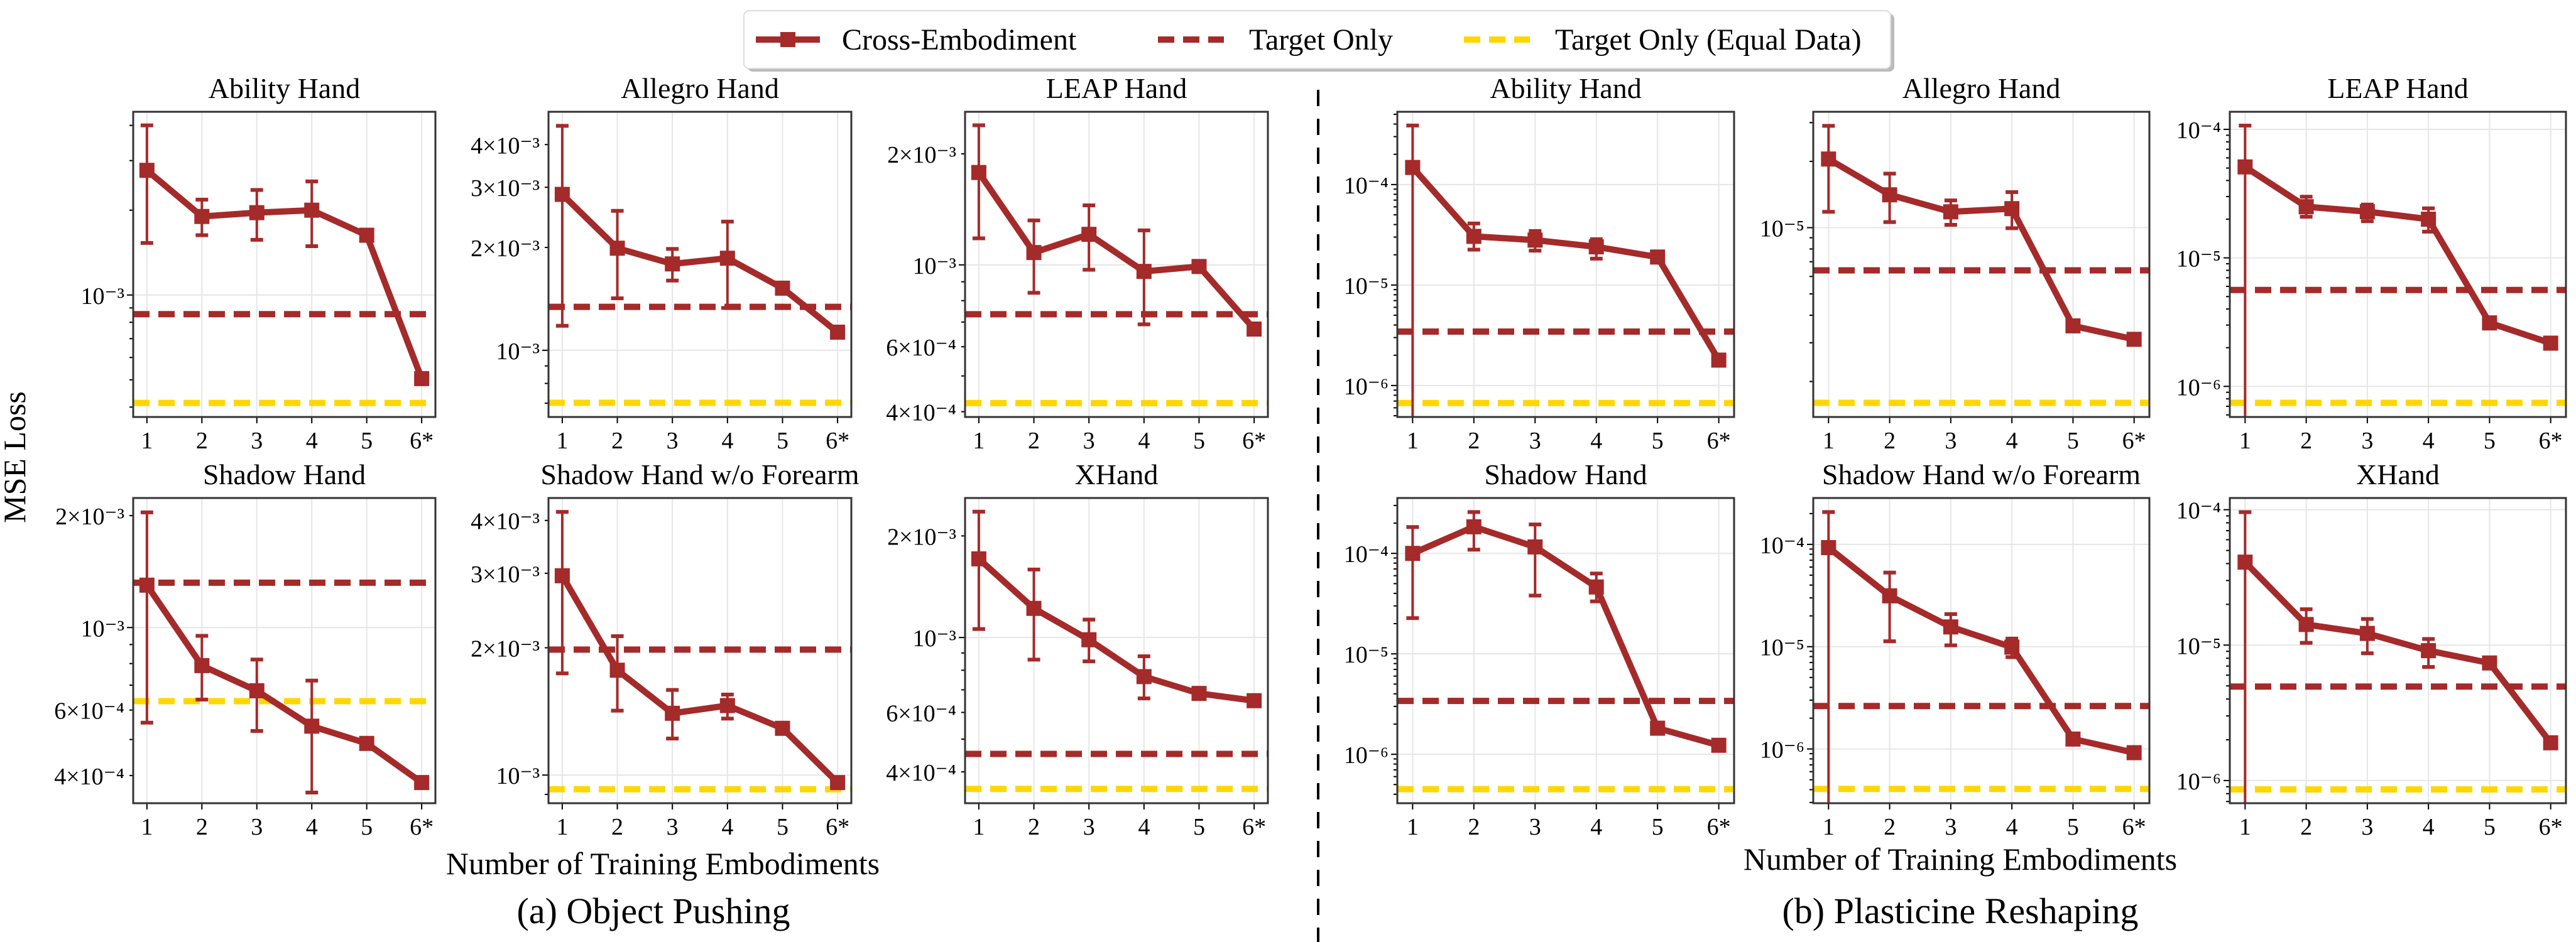 The image size is (2576, 942). I want to click on subplot-title: Allegro Hand, so click(1981, 88).